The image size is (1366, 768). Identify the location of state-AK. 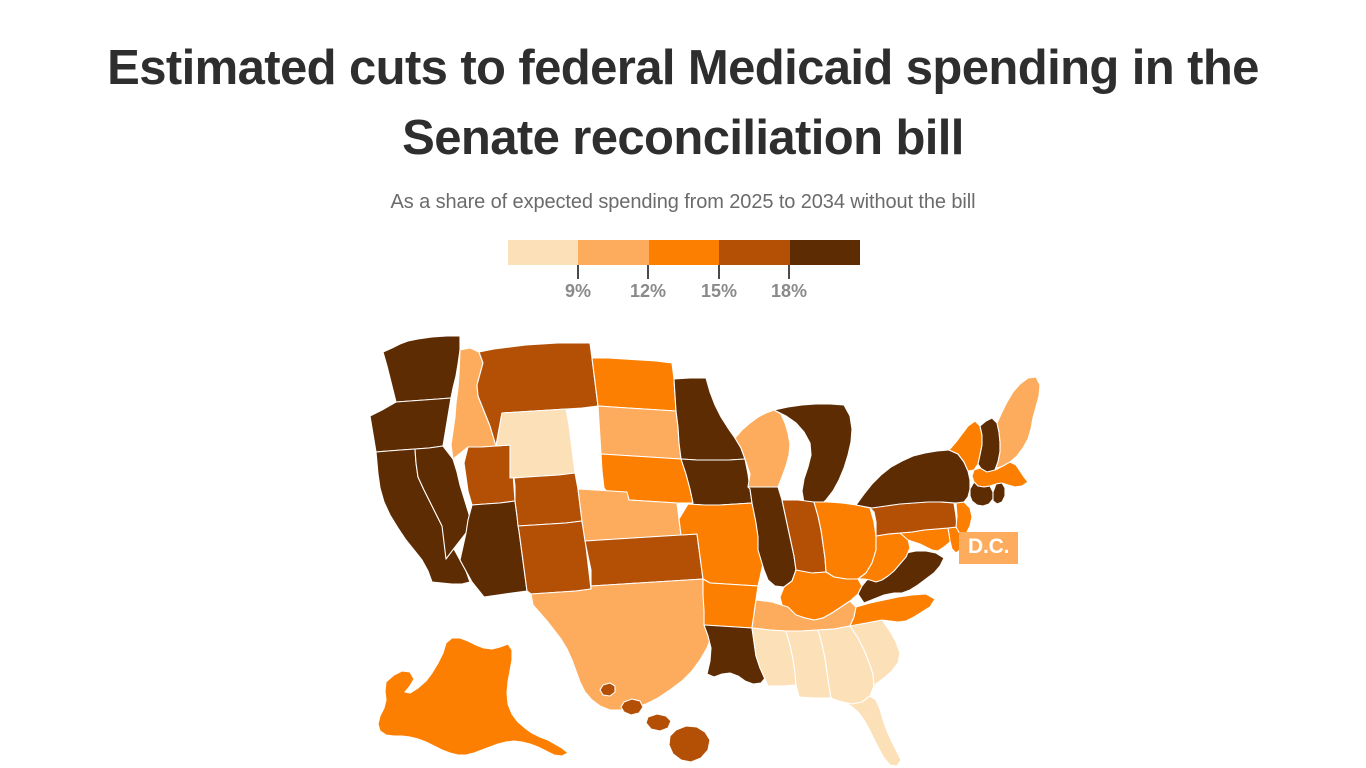
(473, 697).